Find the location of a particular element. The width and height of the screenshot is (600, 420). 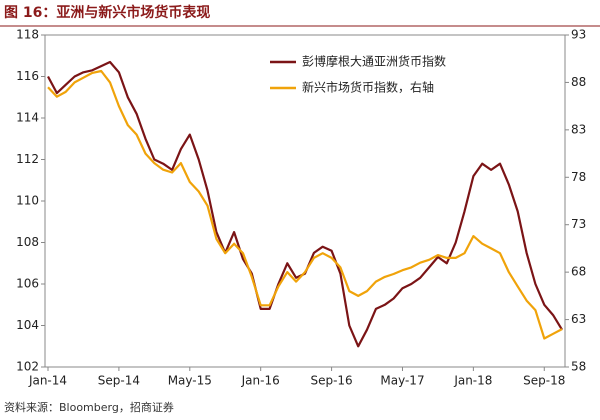

y-tick-label: 108 is located at coordinates (27, 242).